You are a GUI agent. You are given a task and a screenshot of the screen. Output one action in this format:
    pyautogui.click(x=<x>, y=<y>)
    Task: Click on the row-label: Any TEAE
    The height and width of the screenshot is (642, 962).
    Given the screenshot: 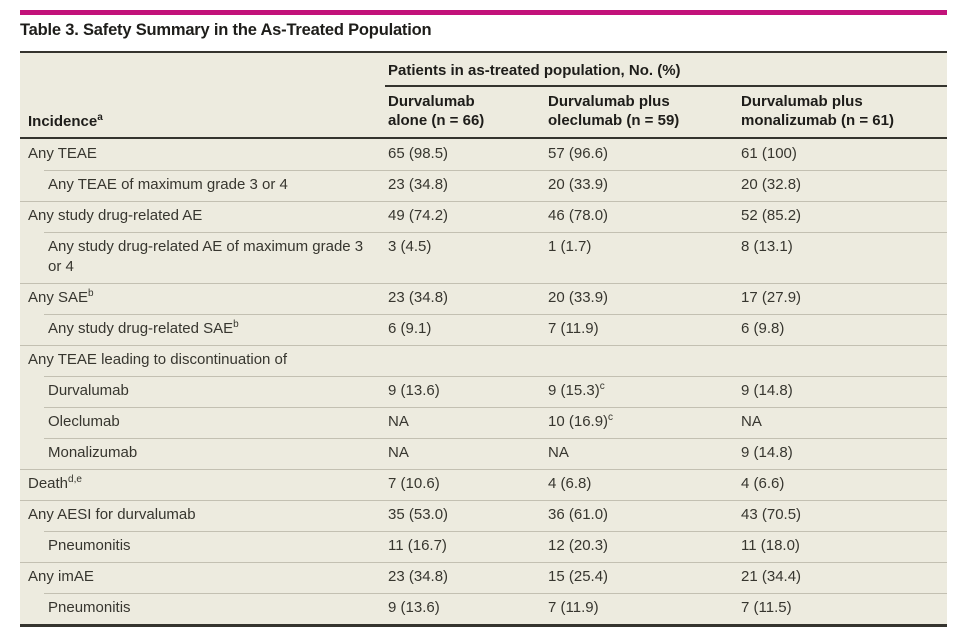 What is the action you would take?
    pyautogui.click(x=62, y=153)
    